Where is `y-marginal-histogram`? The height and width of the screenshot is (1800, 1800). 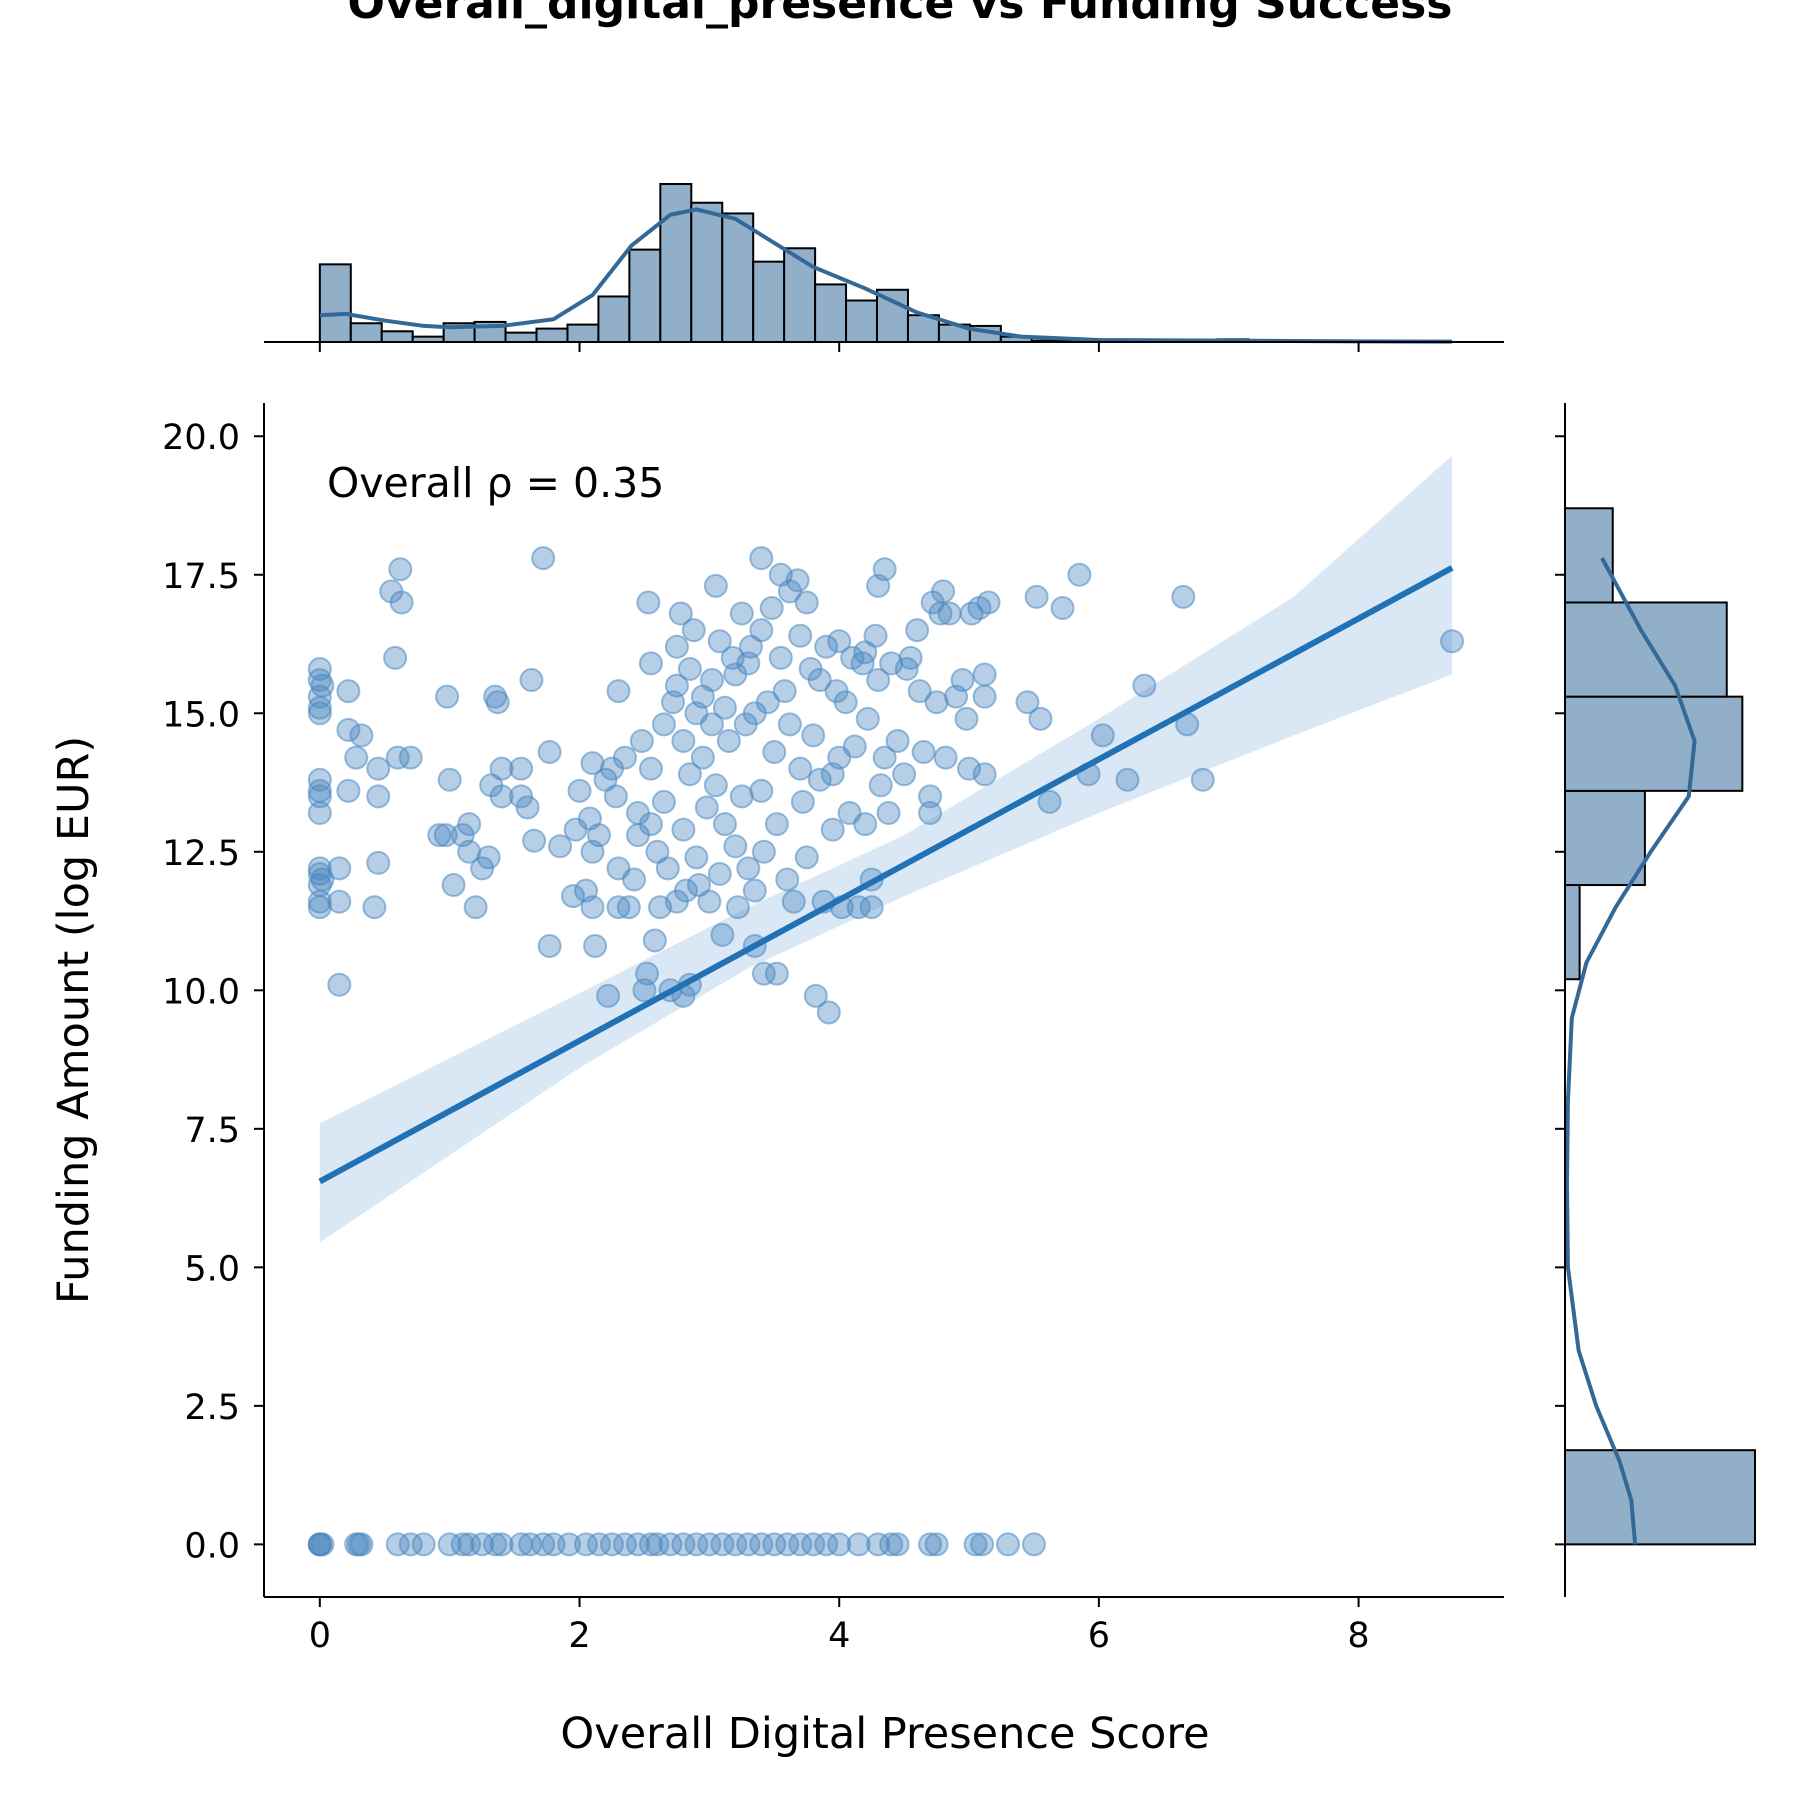
y-marginal-histogram is located at coordinates (1655, 1000).